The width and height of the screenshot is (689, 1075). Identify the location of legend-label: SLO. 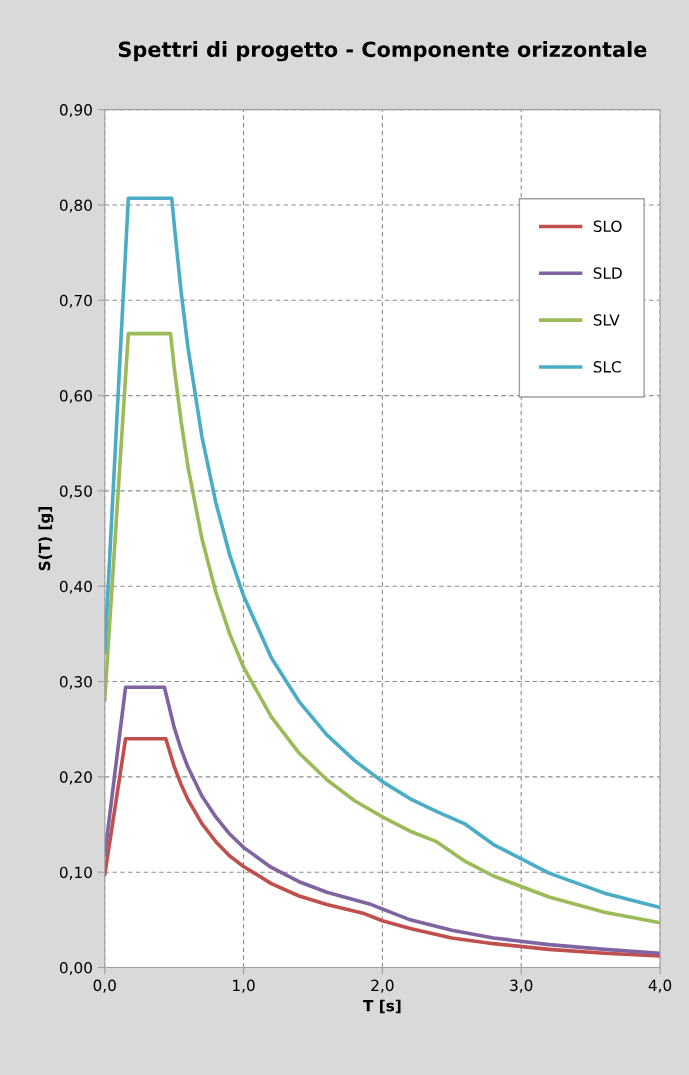
(607, 226).